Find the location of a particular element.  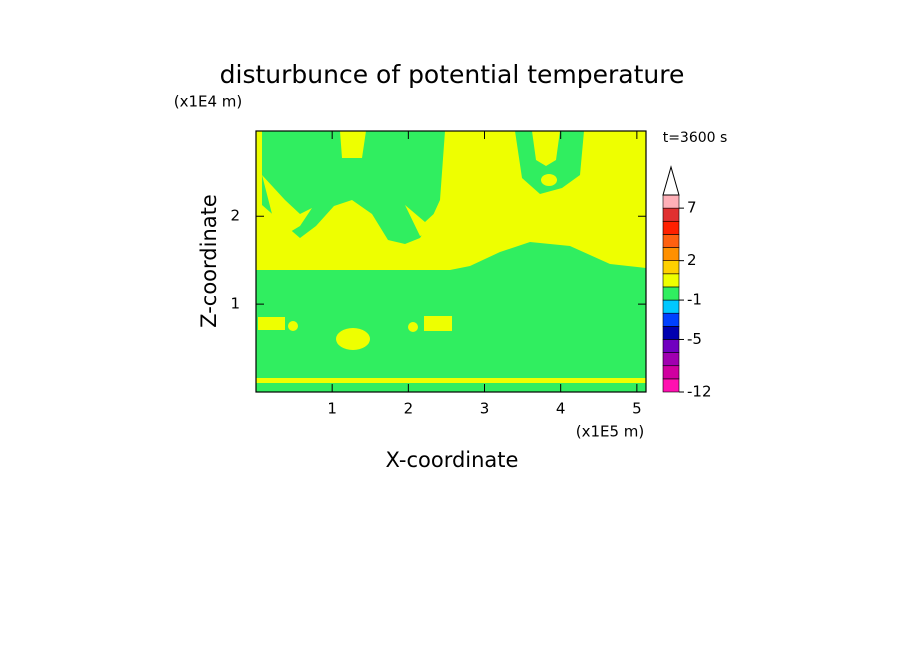

y-tick-label: 1 is located at coordinates (235, 304).